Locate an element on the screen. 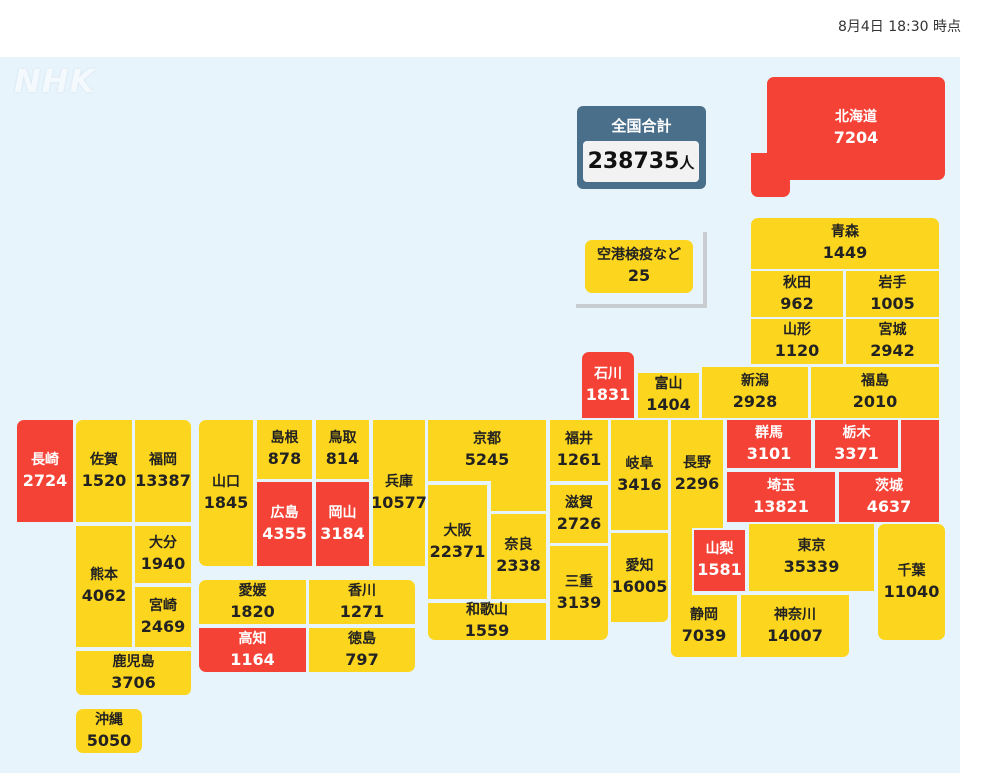 This screenshot has height=773, width=988. prefecture-shizuoka: 静岡 7039 is located at coordinates (704, 626).